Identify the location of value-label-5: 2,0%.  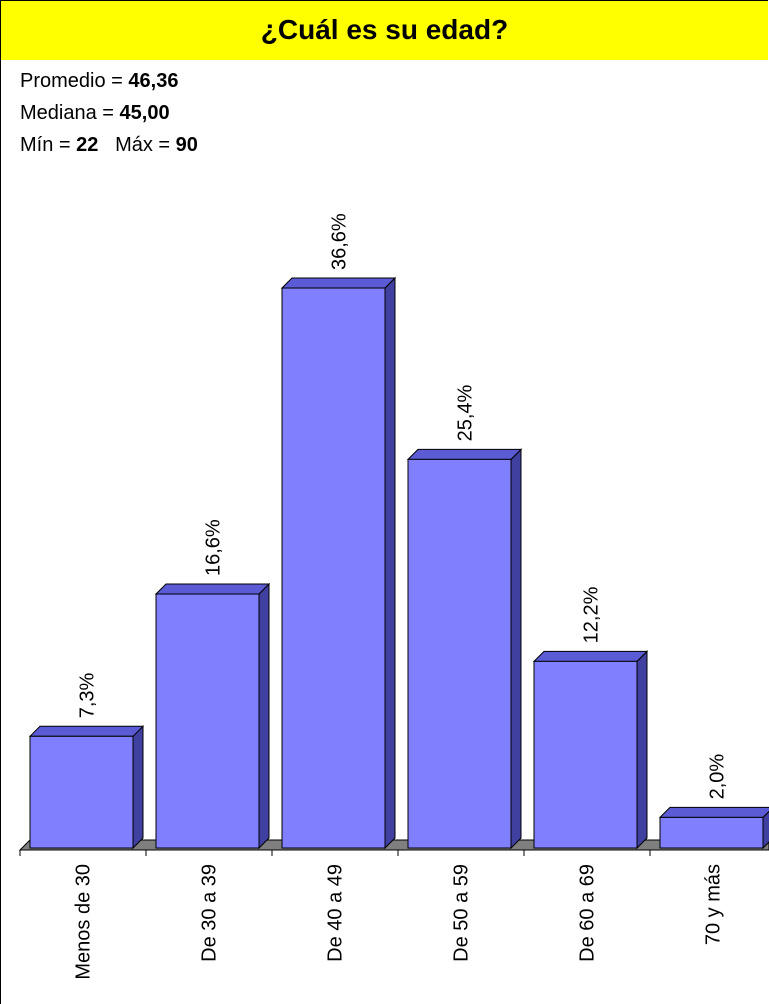
(718, 777).